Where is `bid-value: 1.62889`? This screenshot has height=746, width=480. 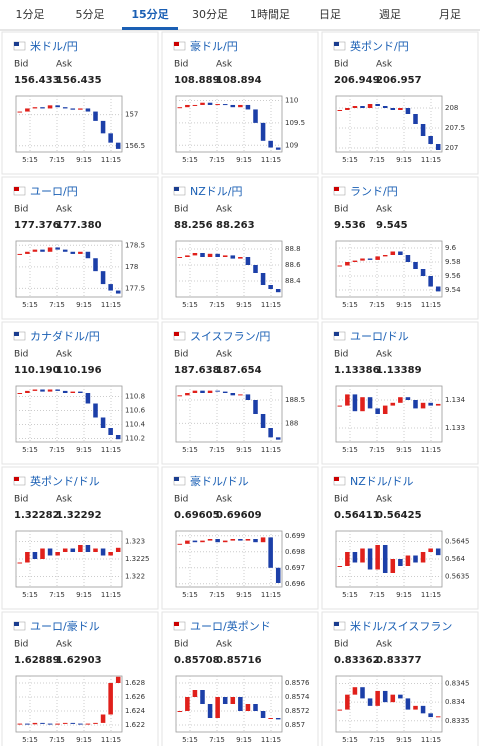
bid-value: 1.62889 is located at coordinates (37, 660).